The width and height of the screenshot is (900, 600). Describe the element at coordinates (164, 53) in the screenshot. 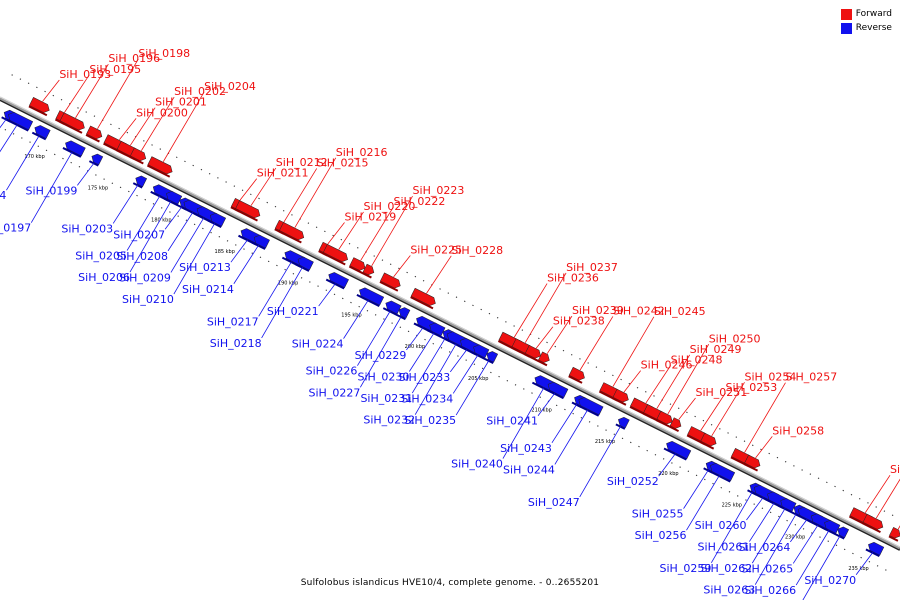

I see `gene-label: SiH_0198` at that location.